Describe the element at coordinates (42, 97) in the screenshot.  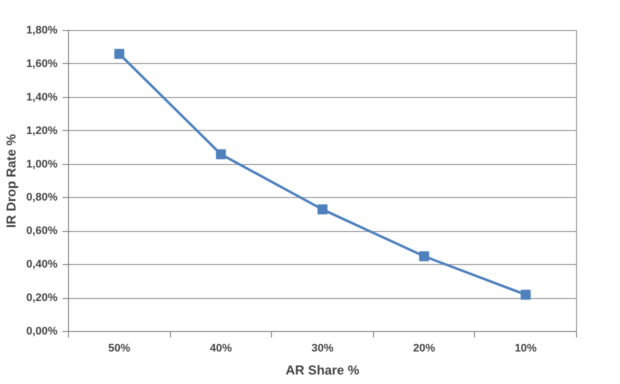
I see `y-tick-label: 1,40%` at that location.